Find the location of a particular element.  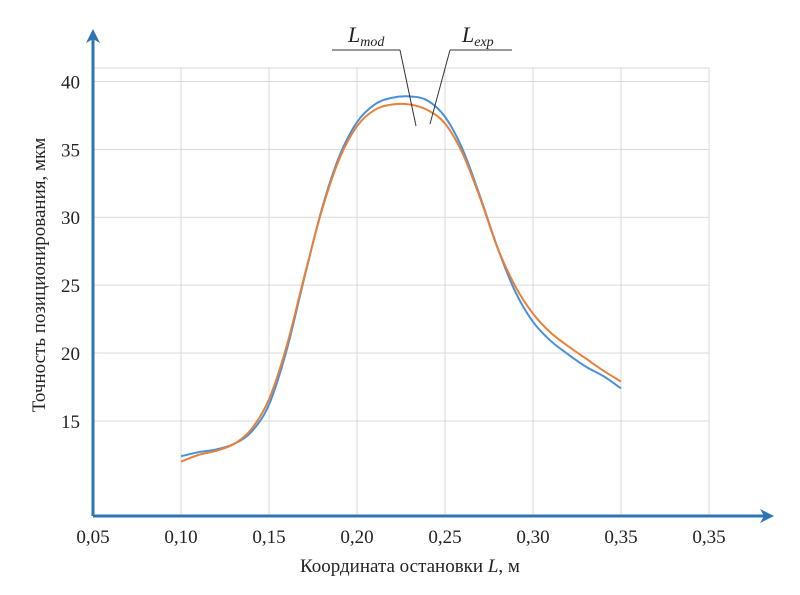

x-axis-title-unit: , м is located at coordinates (509, 566).